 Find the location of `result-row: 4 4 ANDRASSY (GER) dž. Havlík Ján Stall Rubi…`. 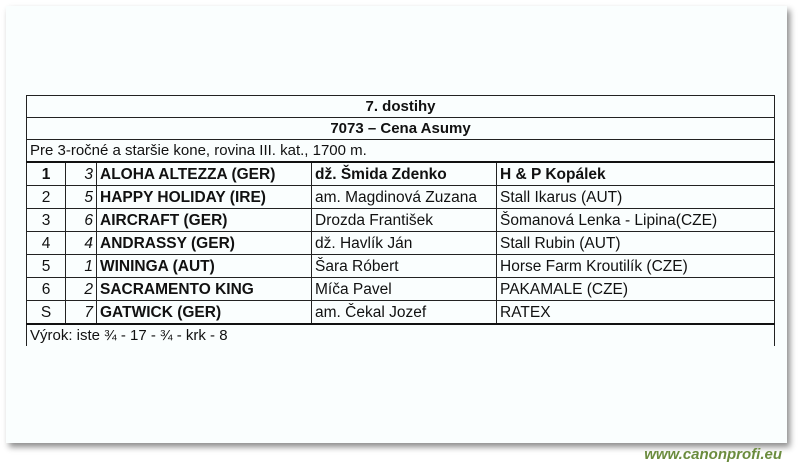

result-row: 4 4 ANDRASSY (GER) dž. Havlík Ján Stall Rubi… is located at coordinates (400, 243).